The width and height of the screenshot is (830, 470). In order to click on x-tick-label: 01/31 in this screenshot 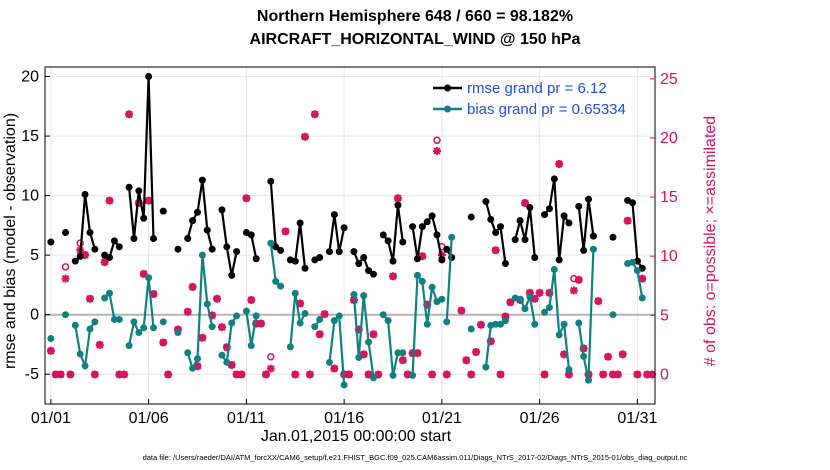, I will do `click(637, 418)`.